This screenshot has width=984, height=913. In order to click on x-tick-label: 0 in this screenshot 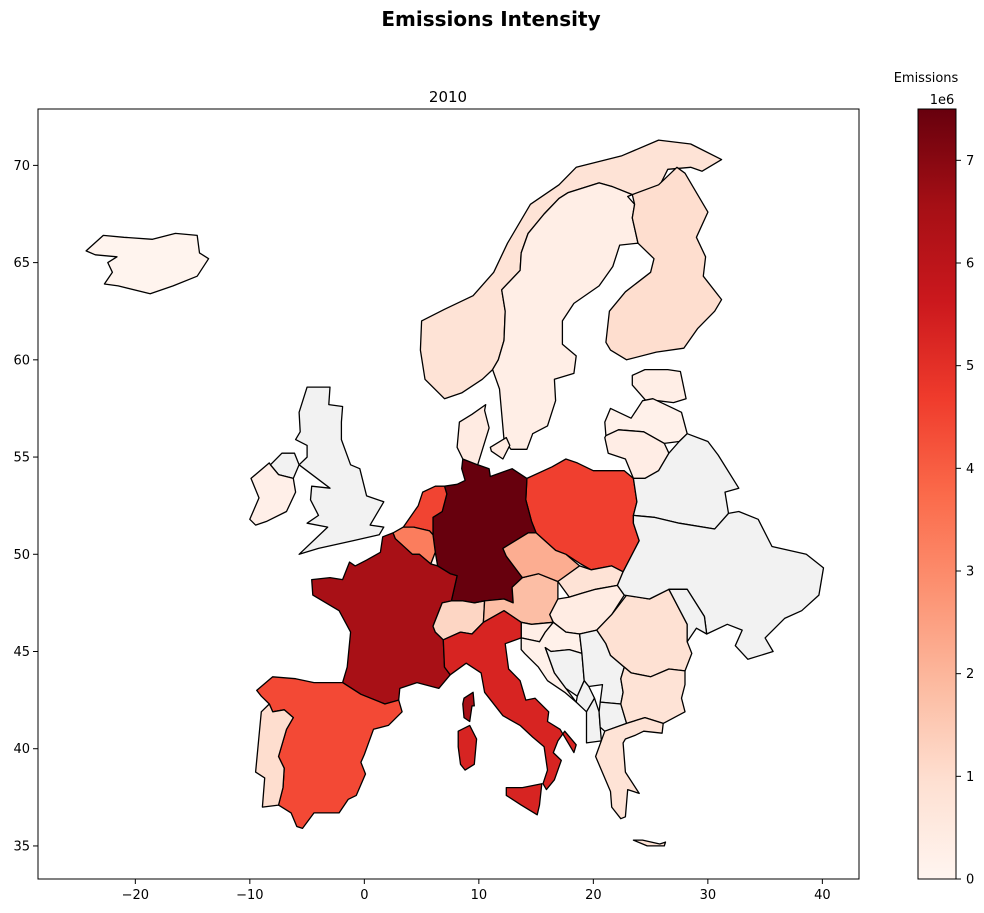, I will do `click(364, 895)`.